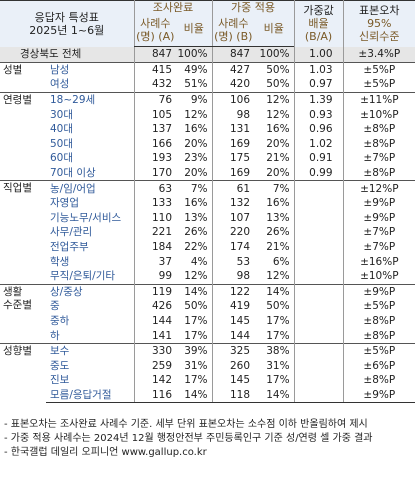  What do you see at coordinates (318, 144) in the screenshot?
I see `weight-ratio: 1.02` at bounding box center [318, 144].